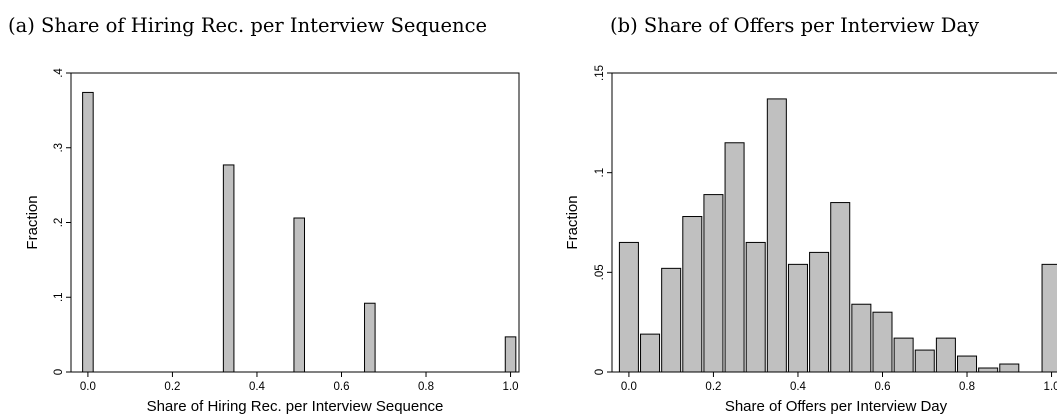  I want to click on y-tick-label: .05, so click(600, 272).